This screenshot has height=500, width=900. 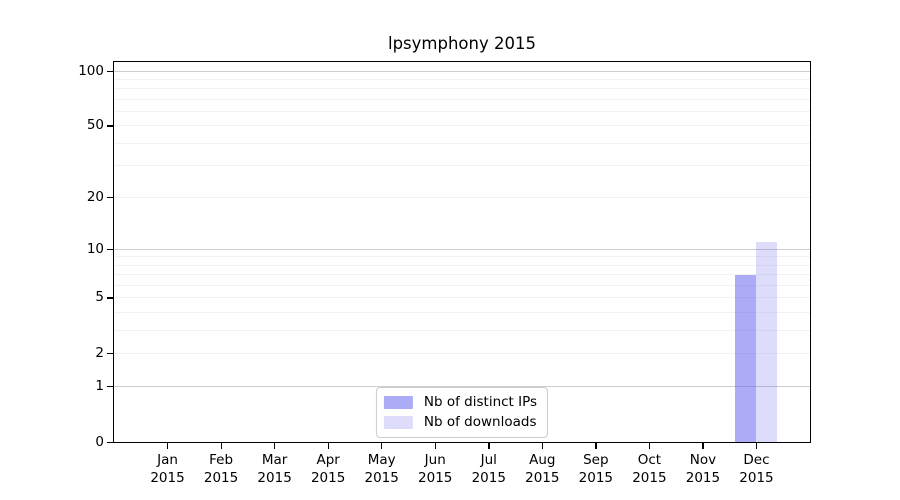 I want to click on x-tick-month: Jul, so click(x=488, y=460).